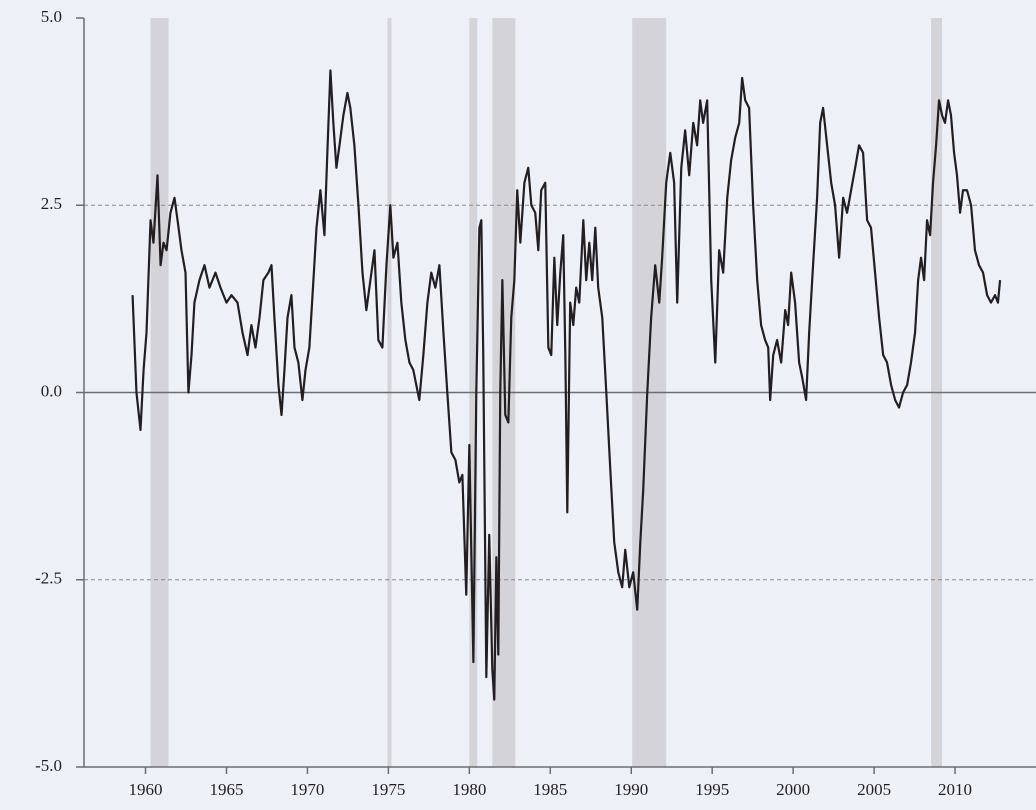  Describe the element at coordinates (955, 789) in the screenshot. I see `x-tick-label: 2010` at that location.